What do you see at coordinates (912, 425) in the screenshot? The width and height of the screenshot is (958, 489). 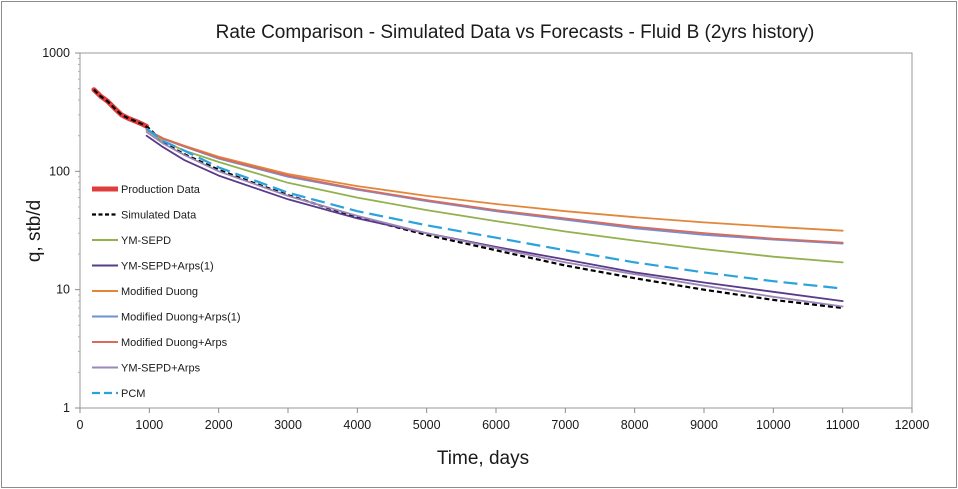 I see `x-tick-label: 12000` at bounding box center [912, 425].